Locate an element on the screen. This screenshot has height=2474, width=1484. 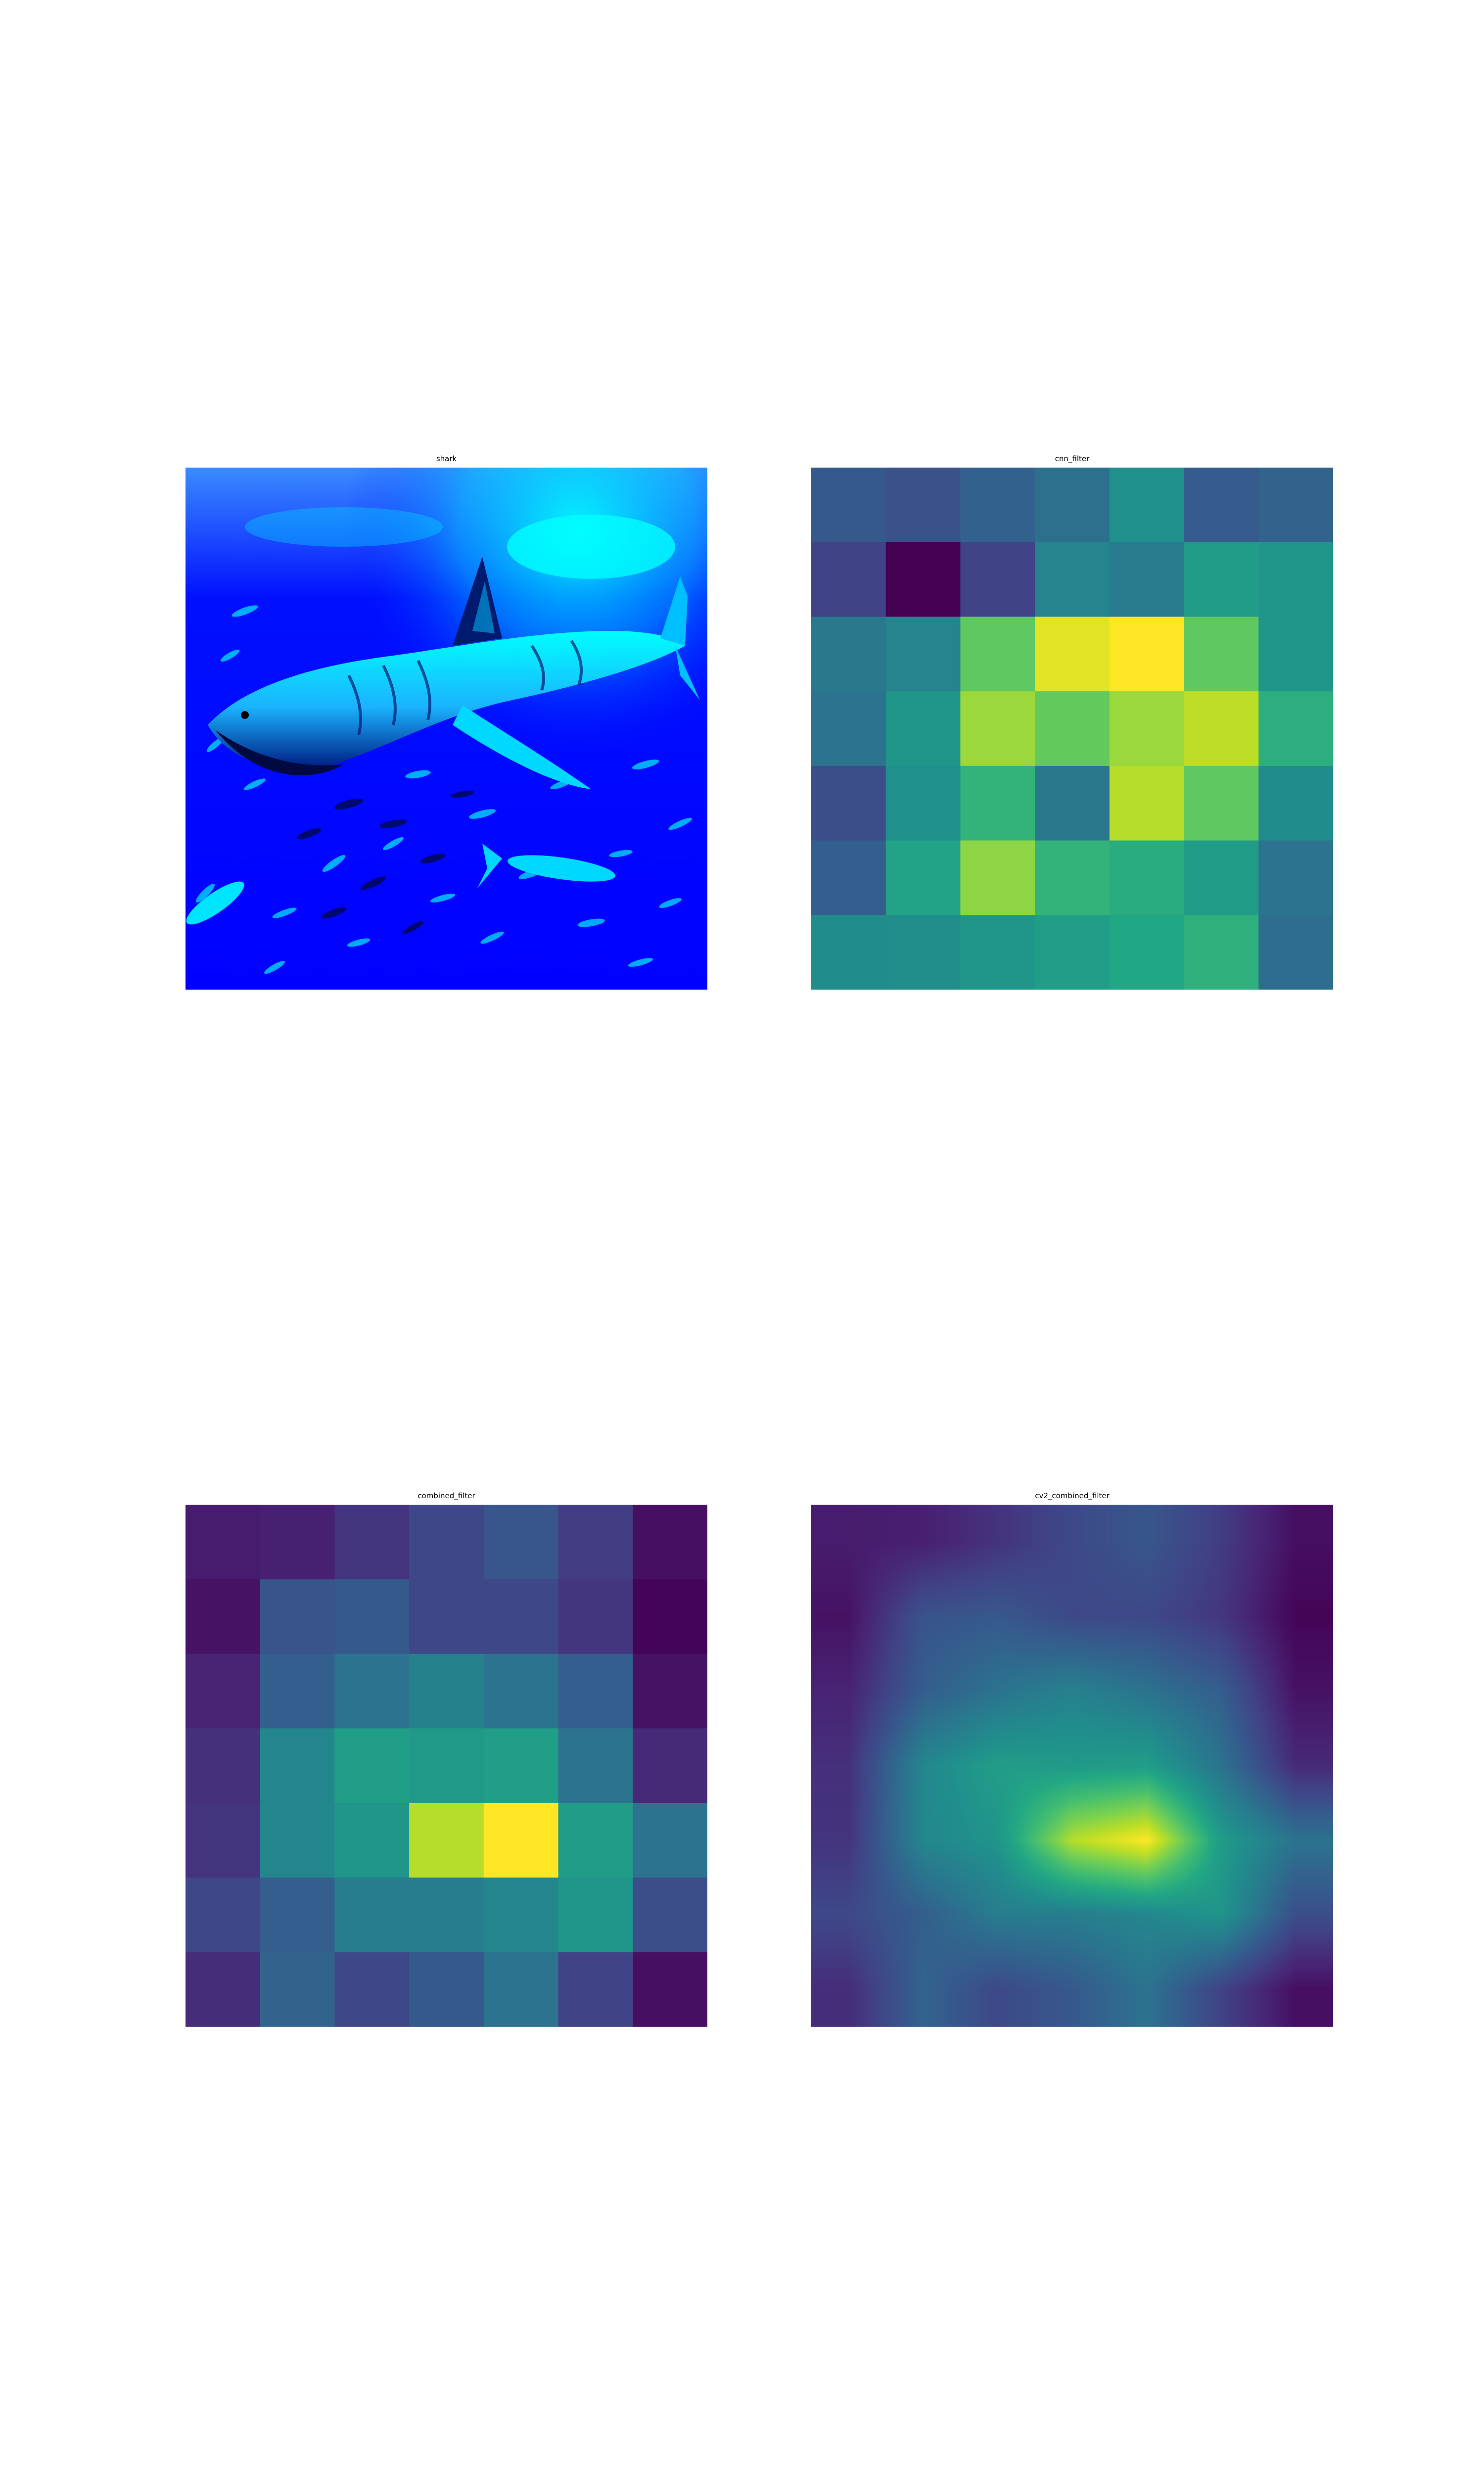
cnn-filter-cell-r4-c3 is located at coordinates (1072, 803).